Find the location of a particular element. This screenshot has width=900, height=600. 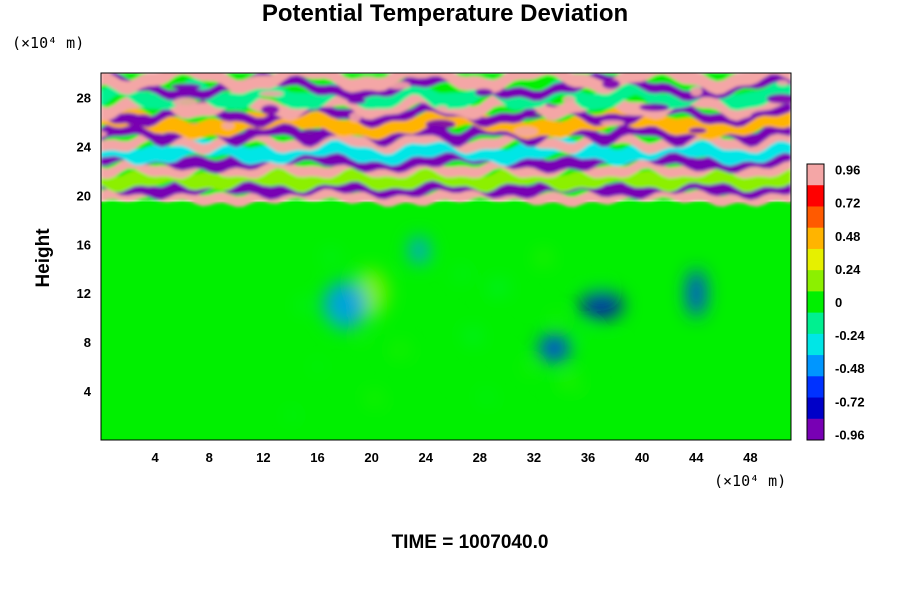

y-tick-label: 16 is located at coordinates (84, 244).